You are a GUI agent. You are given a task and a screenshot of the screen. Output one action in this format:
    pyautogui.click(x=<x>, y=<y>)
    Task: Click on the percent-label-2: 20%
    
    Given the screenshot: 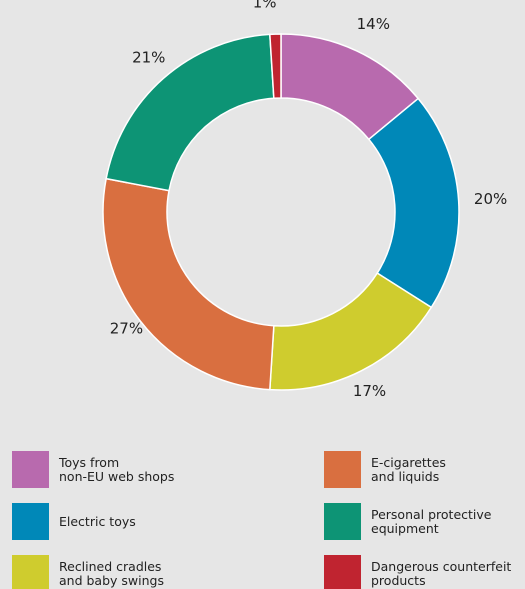 What is the action you would take?
    pyautogui.click(x=490, y=199)
    